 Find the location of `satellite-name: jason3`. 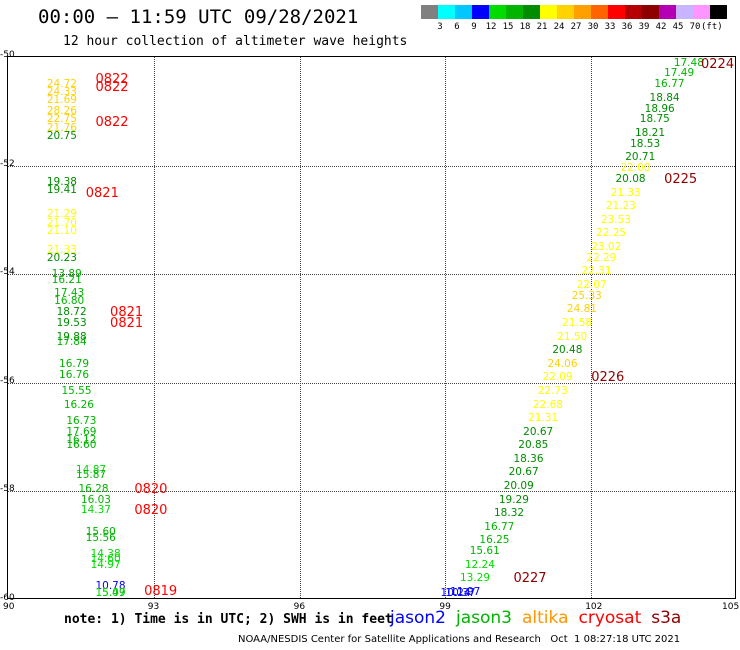

satellite-name: jason3 is located at coordinates (484, 618).